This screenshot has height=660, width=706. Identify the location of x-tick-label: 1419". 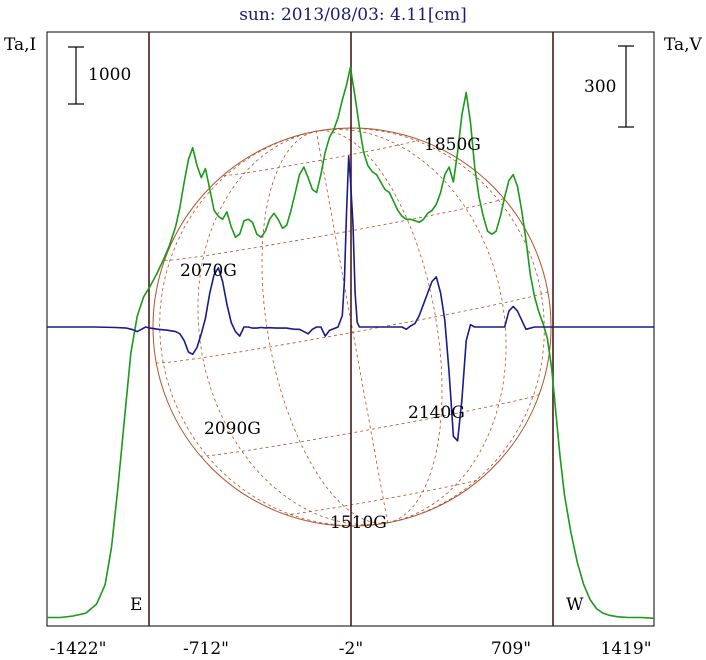
(625, 649).